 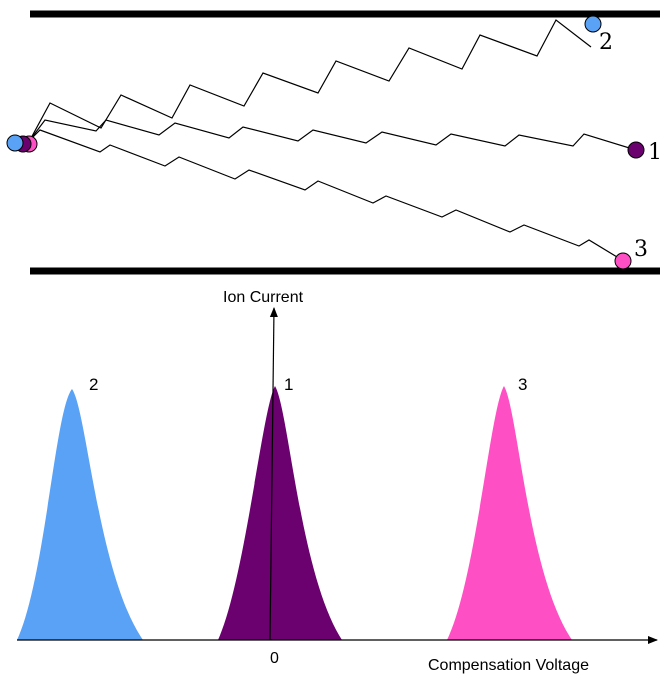 I want to click on x-axis-label: Compensation Voltage, so click(x=508, y=665).